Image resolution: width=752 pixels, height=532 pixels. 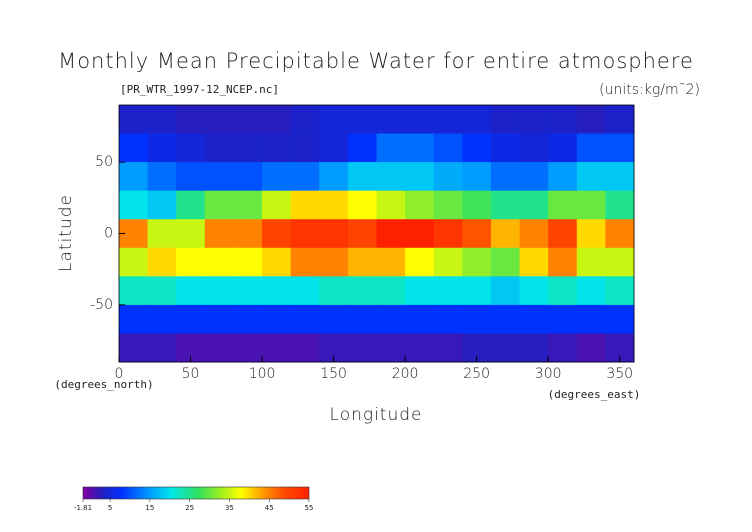 I want to click on x-tick-label: 200, so click(x=405, y=374).